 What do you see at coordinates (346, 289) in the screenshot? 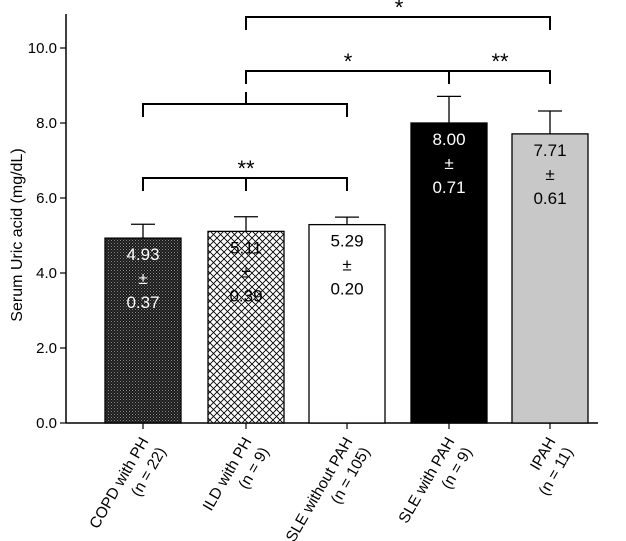
I see `value-label: 0.20` at bounding box center [346, 289].